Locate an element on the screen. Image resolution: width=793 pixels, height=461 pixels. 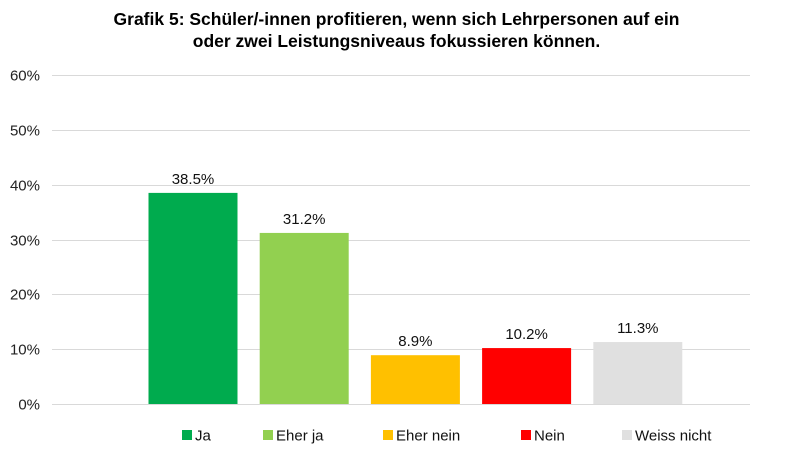
data-label: 10.2% is located at coordinates (526, 334).